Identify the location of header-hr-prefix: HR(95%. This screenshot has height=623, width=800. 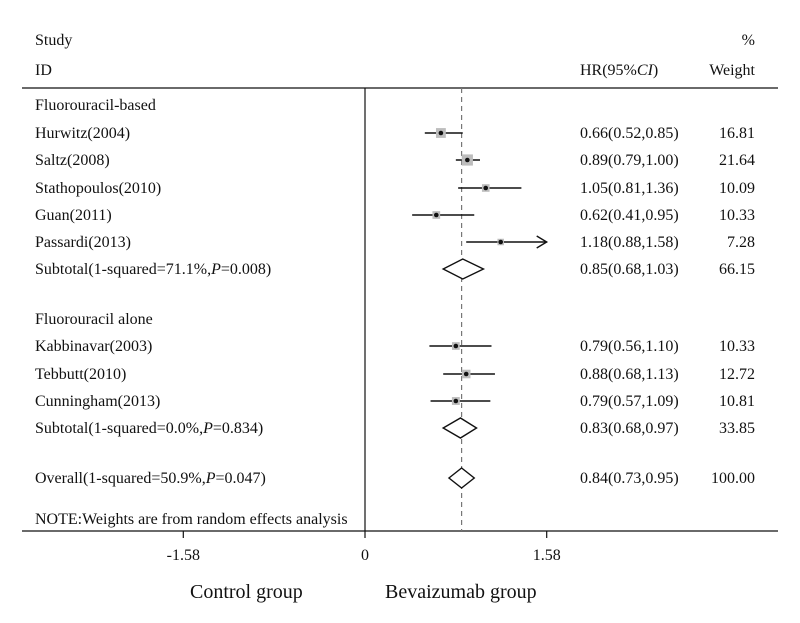
(608, 70).